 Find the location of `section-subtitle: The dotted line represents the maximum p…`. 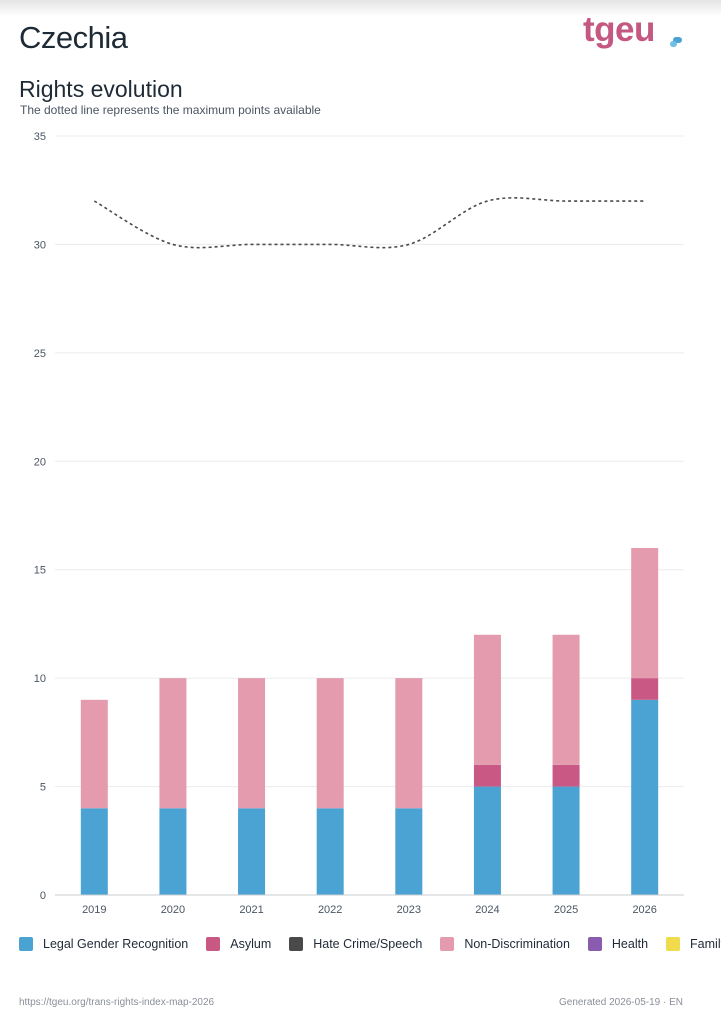

section-subtitle: The dotted line represents the maximum p… is located at coordinates (170, 110).